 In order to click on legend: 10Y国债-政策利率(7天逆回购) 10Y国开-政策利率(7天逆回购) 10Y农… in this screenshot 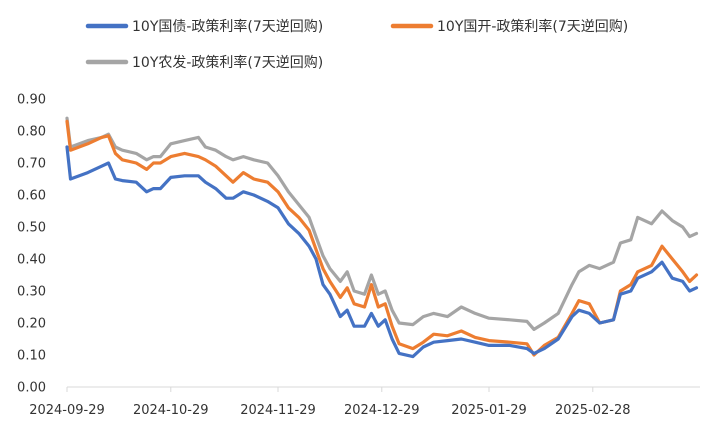, I will do `click(356, 44)`.